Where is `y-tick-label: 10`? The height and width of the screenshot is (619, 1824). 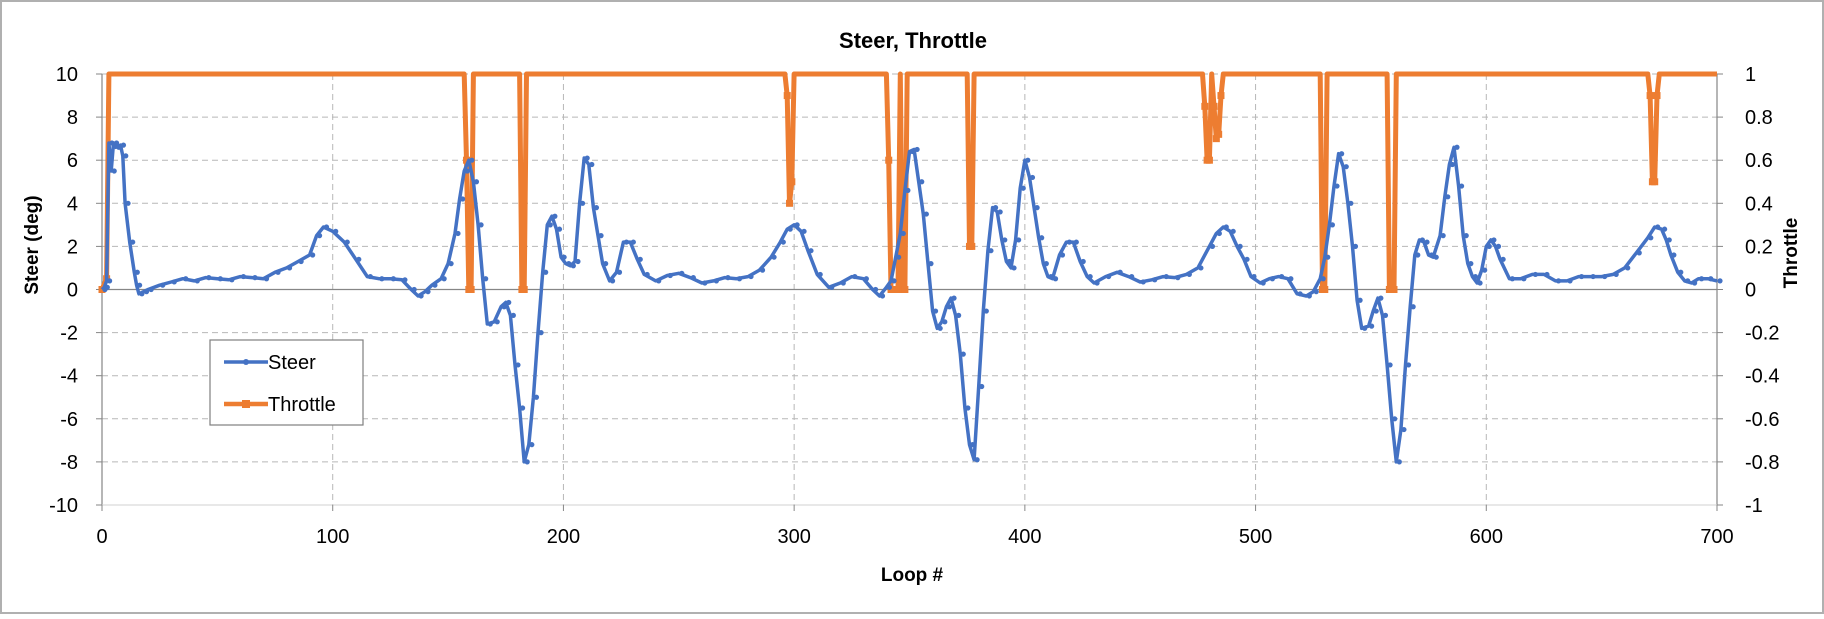
y-tick-label: 10 is located at coordinates (67, 75).